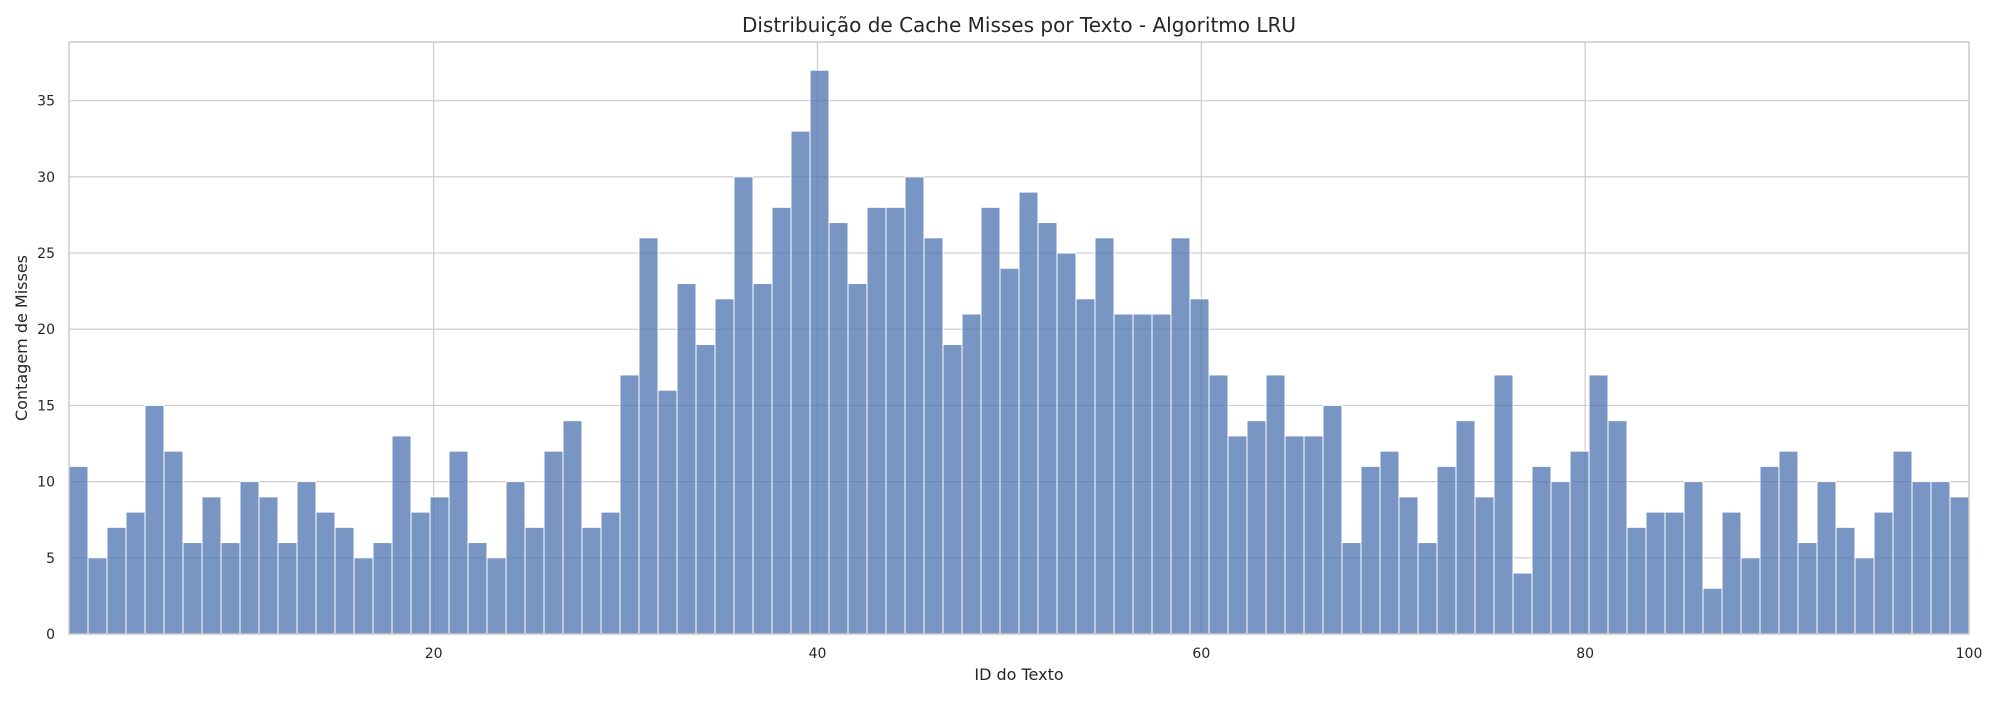  Describe the element at coordinates (50, 635) in the screenshot. I see `y-tick-label: 0` at that location.